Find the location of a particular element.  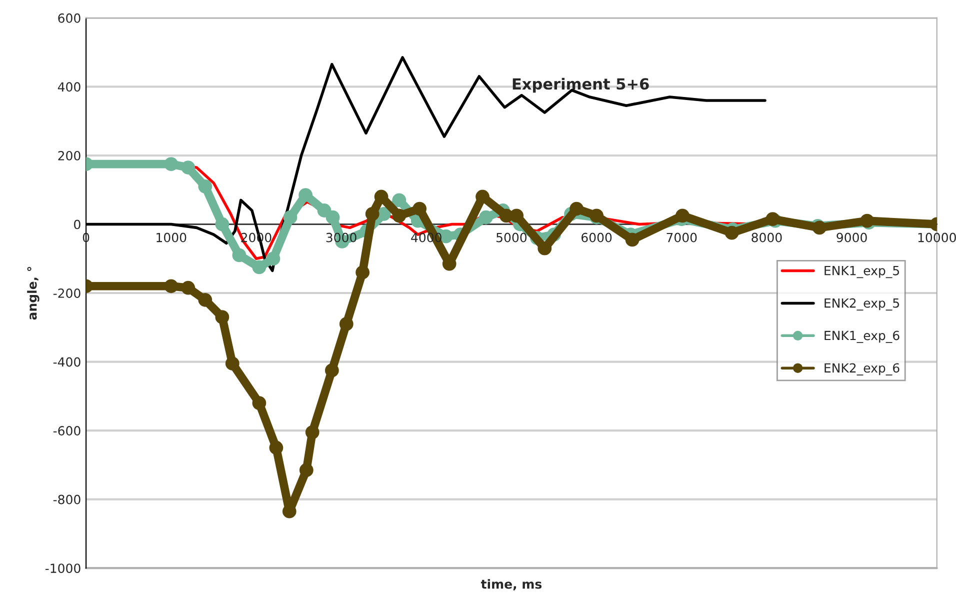

y-tick-label: 200 is located at coordinates (69, 155).